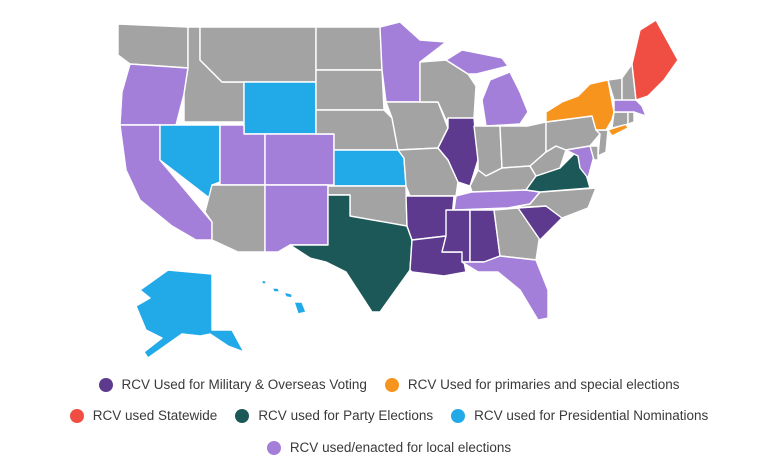 The height and width of the screenshot is (463, 778). I want to click on legend-label-presidential: RCV used for Presidential Nominations, so click(591, 415).